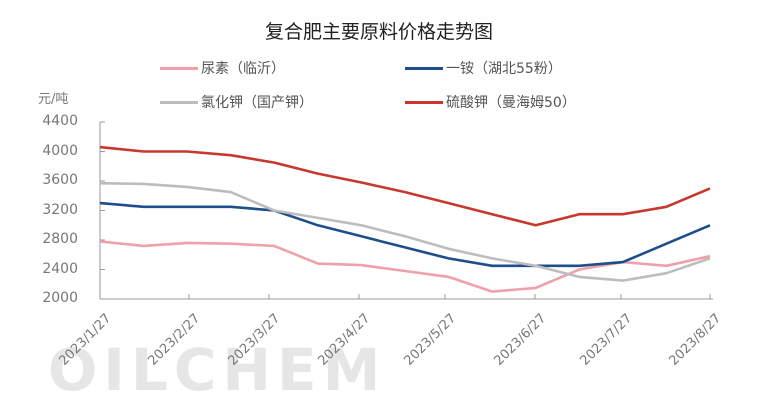  Describe the element at coordinates (504, 69) in the screenshot. I see `legend-label: 一铵（湖北55粉）` at that location.